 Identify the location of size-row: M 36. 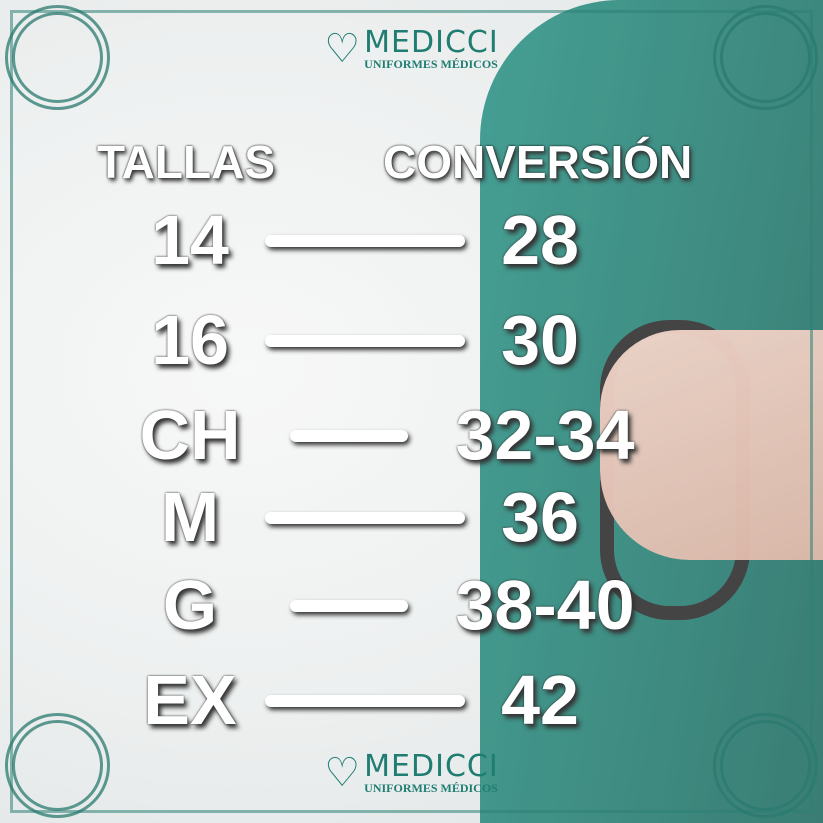
(369, 517).